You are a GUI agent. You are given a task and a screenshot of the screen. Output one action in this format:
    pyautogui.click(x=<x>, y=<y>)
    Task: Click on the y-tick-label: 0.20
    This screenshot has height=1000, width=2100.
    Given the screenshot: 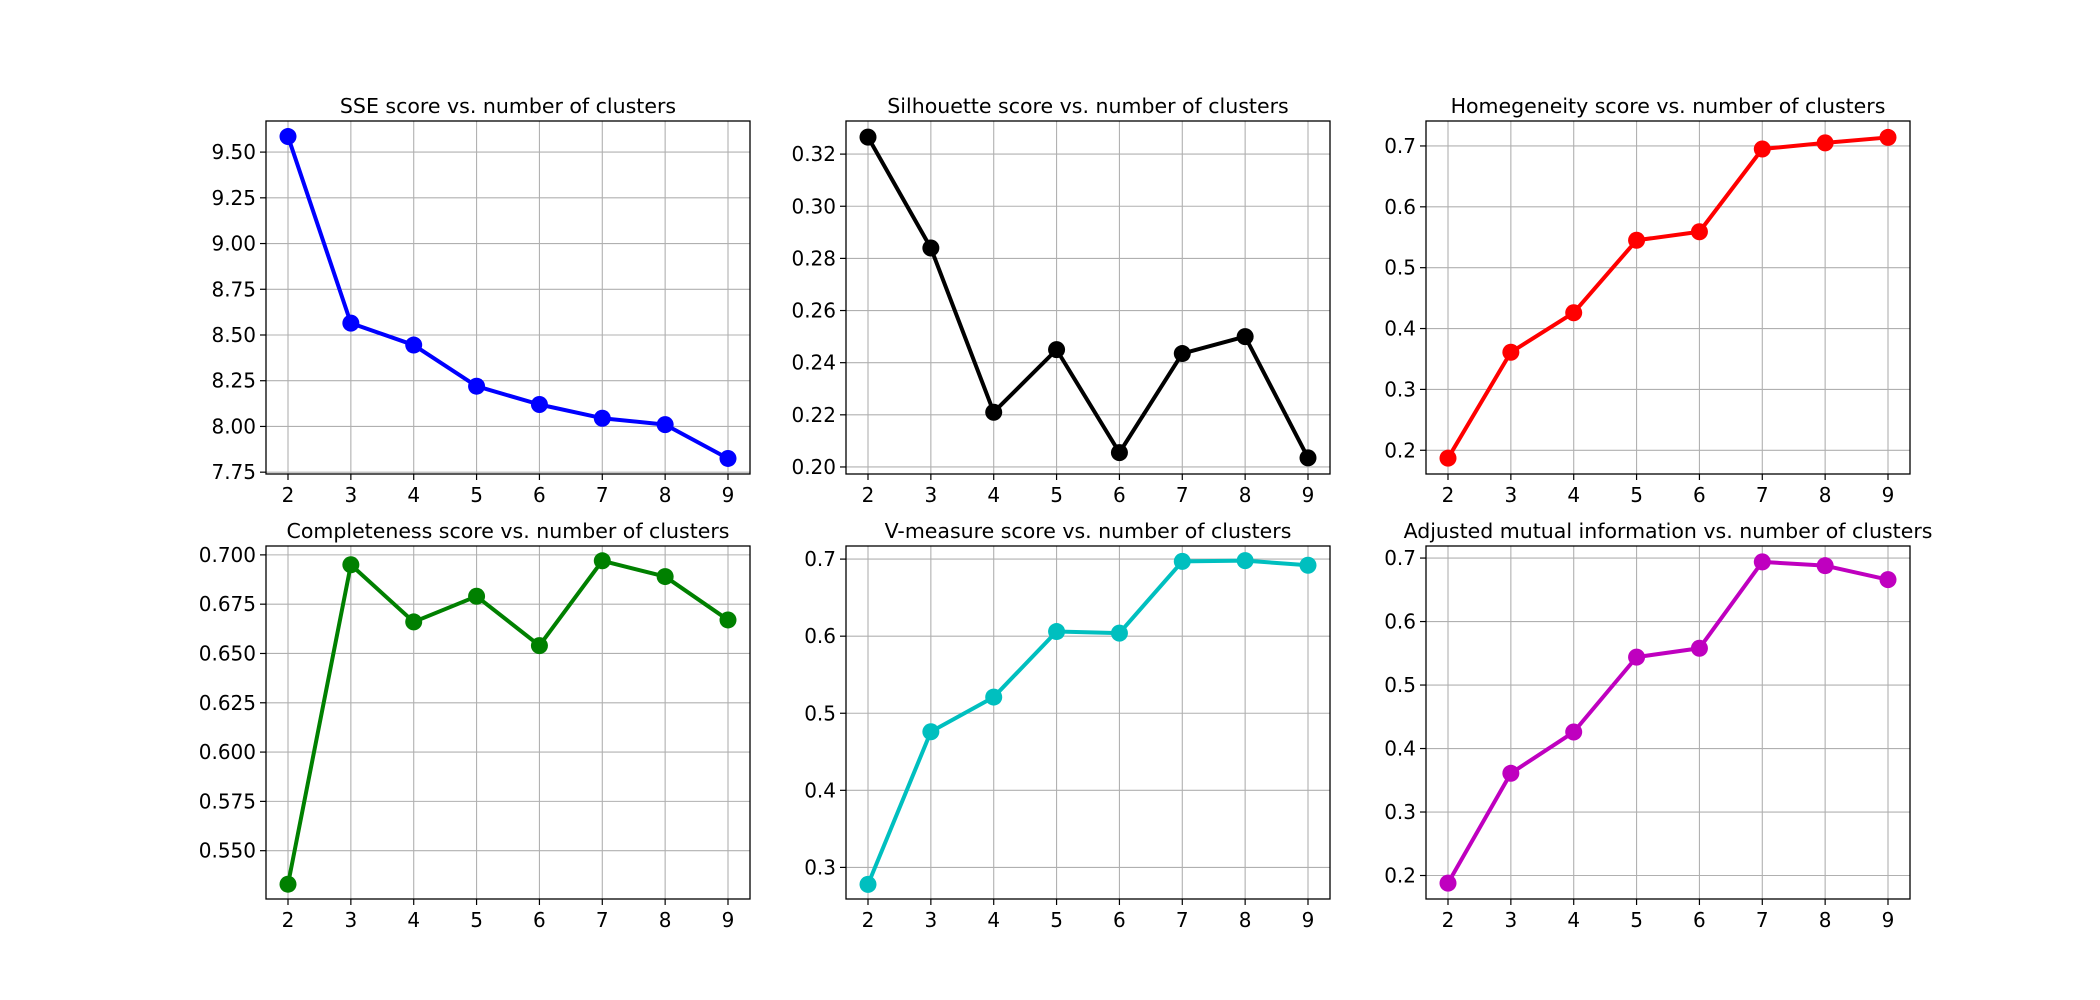 What is the action you would take?
    pyautogui.click(x=813, y=467)
    